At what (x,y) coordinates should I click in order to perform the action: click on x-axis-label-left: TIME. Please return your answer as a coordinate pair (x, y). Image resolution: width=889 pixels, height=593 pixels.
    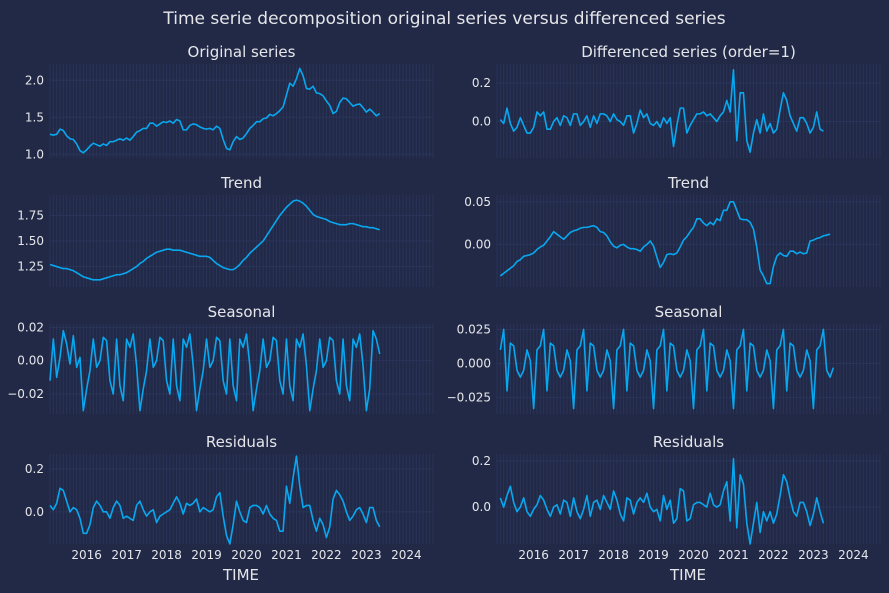
    Looking at the image, I should click on (240, 575).